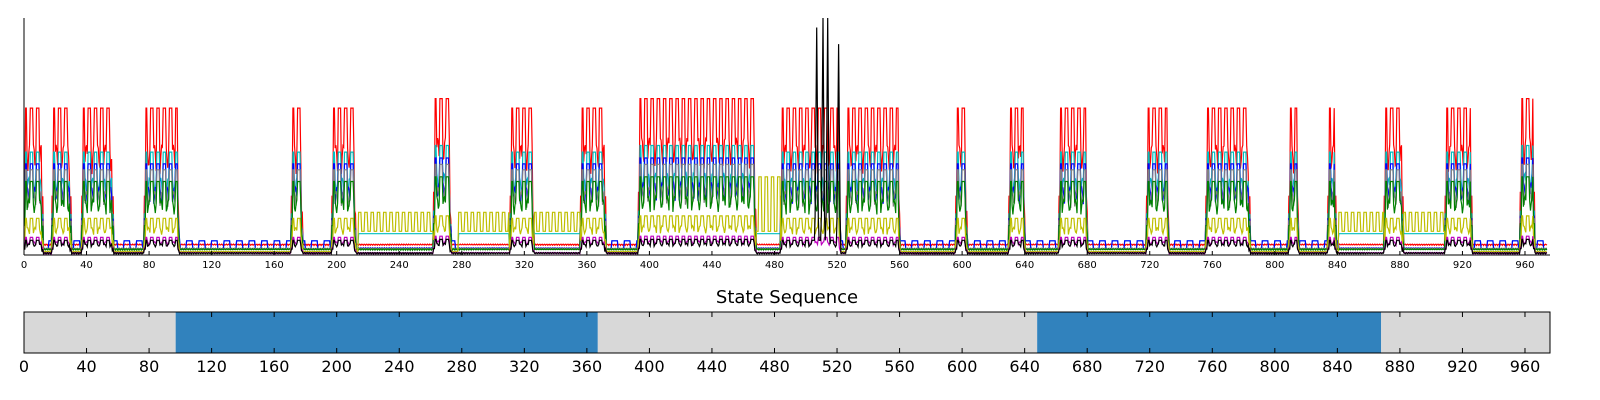 The width and height of the screenshot is (1600, 400). Describe the element at coordinates (1149, 366) in the screenshot. I see `state-tick-label: 720` at that location.